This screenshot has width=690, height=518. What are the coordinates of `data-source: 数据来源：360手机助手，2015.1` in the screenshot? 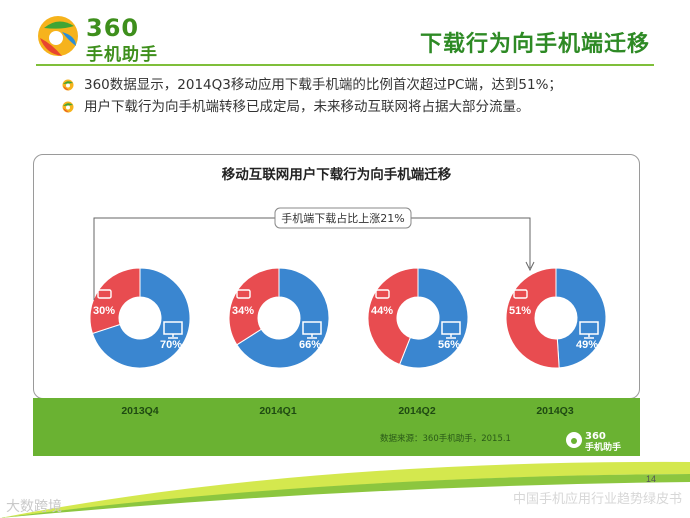 It's located at (445, 439).